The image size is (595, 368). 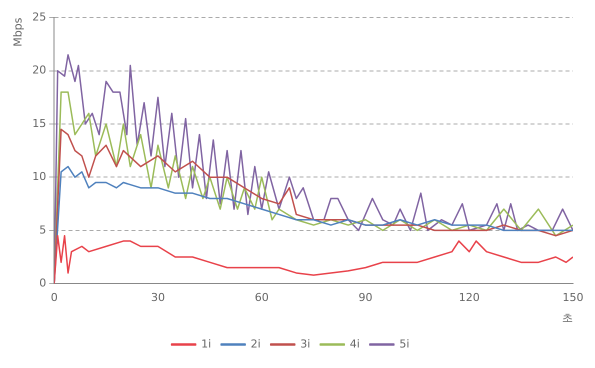 What do you see at coordinates (567, 317) in the screenshot?
I see `x-axis-title: 초` at bounding box center [567, 317].